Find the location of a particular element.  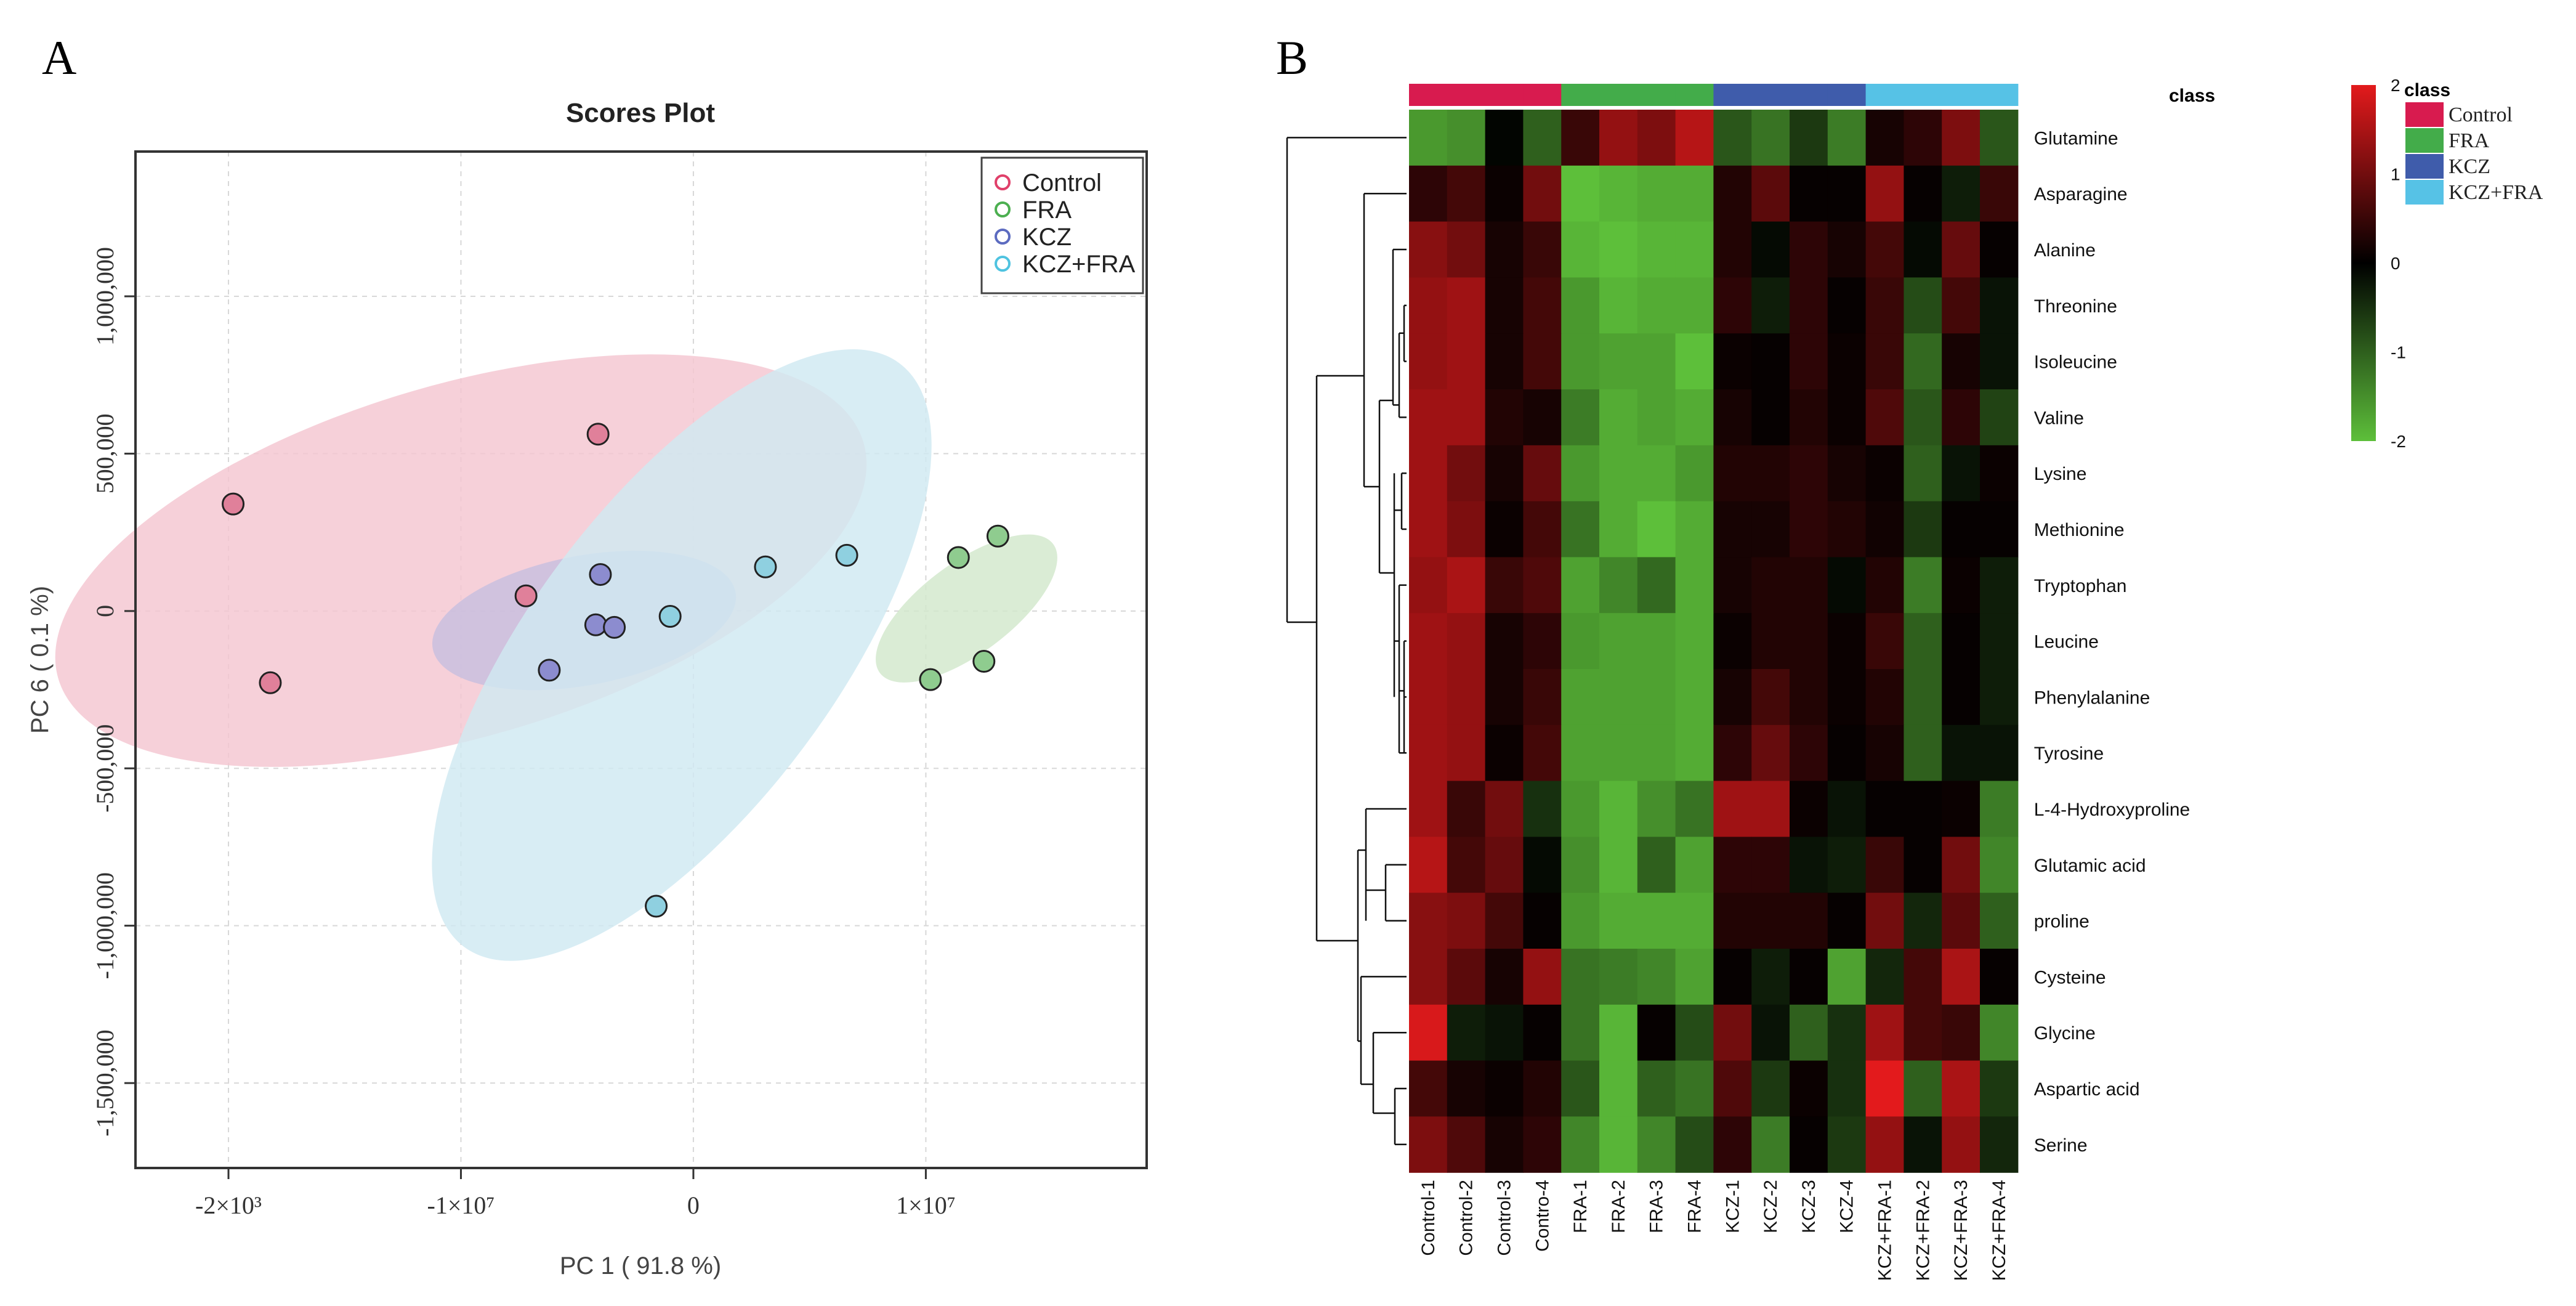

row-label: Threonine is located at coordinates (2075, 306).